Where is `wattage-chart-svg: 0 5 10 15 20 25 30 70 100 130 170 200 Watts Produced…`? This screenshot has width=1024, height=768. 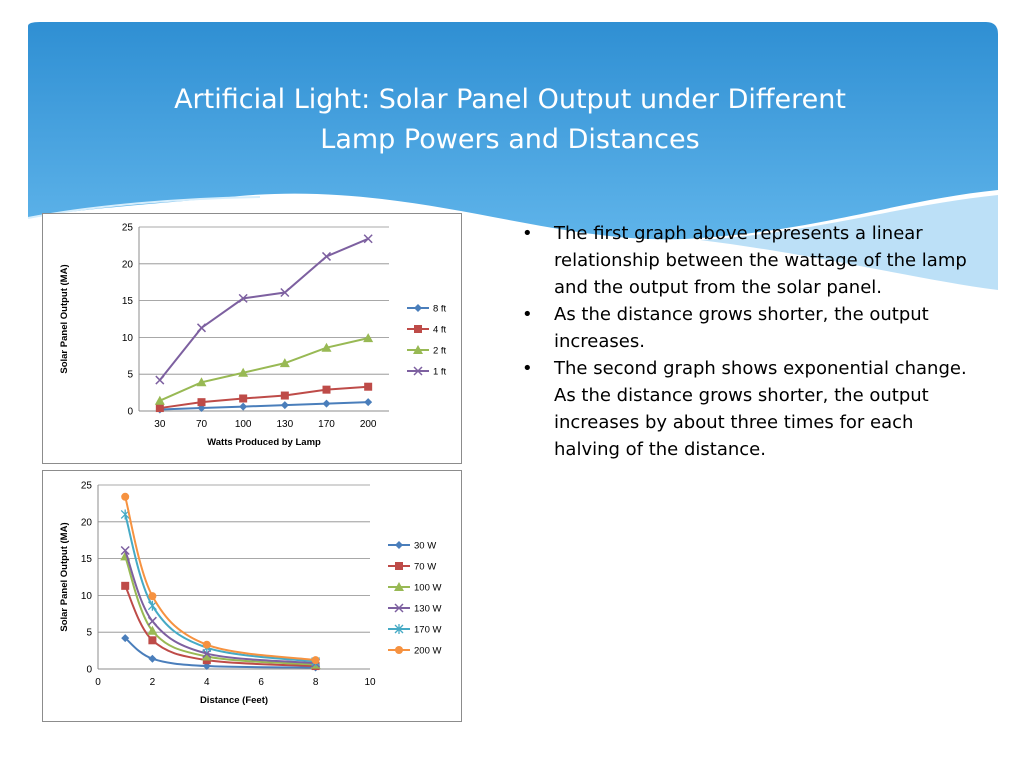 wattage-chart-svg: 0 5 10 15 20 25 30 70 100 130 170 200 Watts Produced… is located at coordinates (253, 336).